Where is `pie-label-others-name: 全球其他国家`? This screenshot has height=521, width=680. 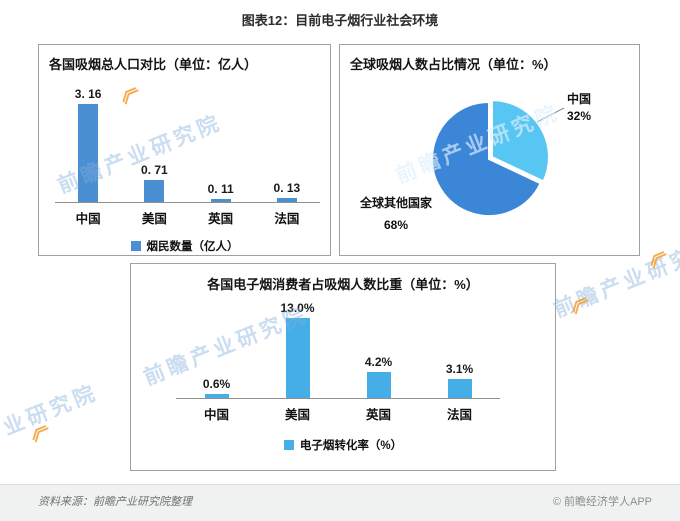
pie-label-others-name: 全球其他国家 is located at coordinates (395, 203).